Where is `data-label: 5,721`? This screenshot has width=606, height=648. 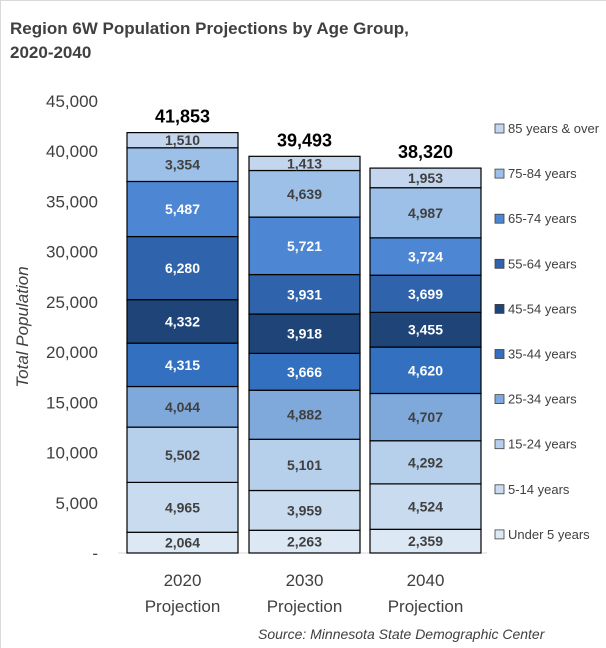 data-label: 5,721 is located at coordinates (304, 246).